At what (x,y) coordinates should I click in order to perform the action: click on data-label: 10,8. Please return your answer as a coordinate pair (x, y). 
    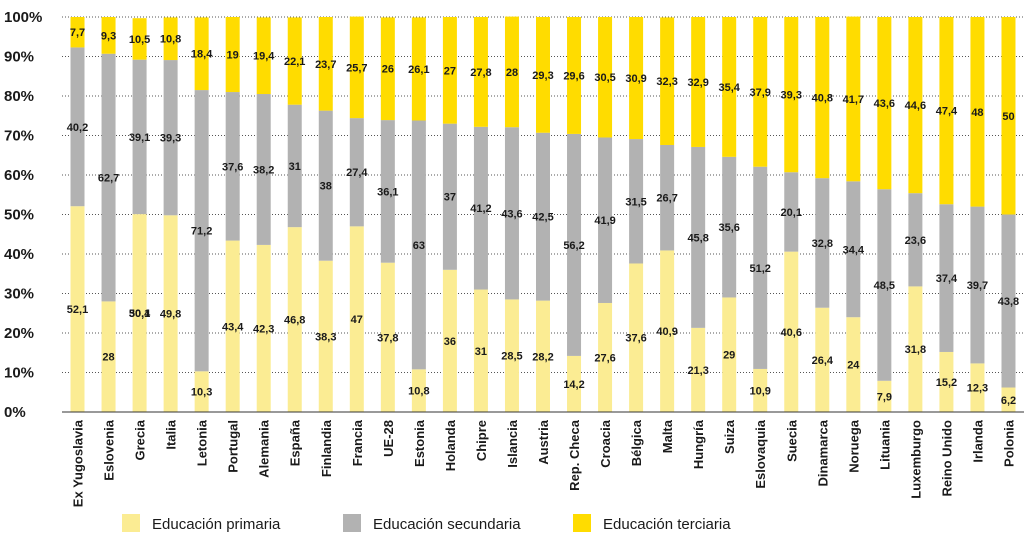
    Looking at the image, I should click on (170, 40).